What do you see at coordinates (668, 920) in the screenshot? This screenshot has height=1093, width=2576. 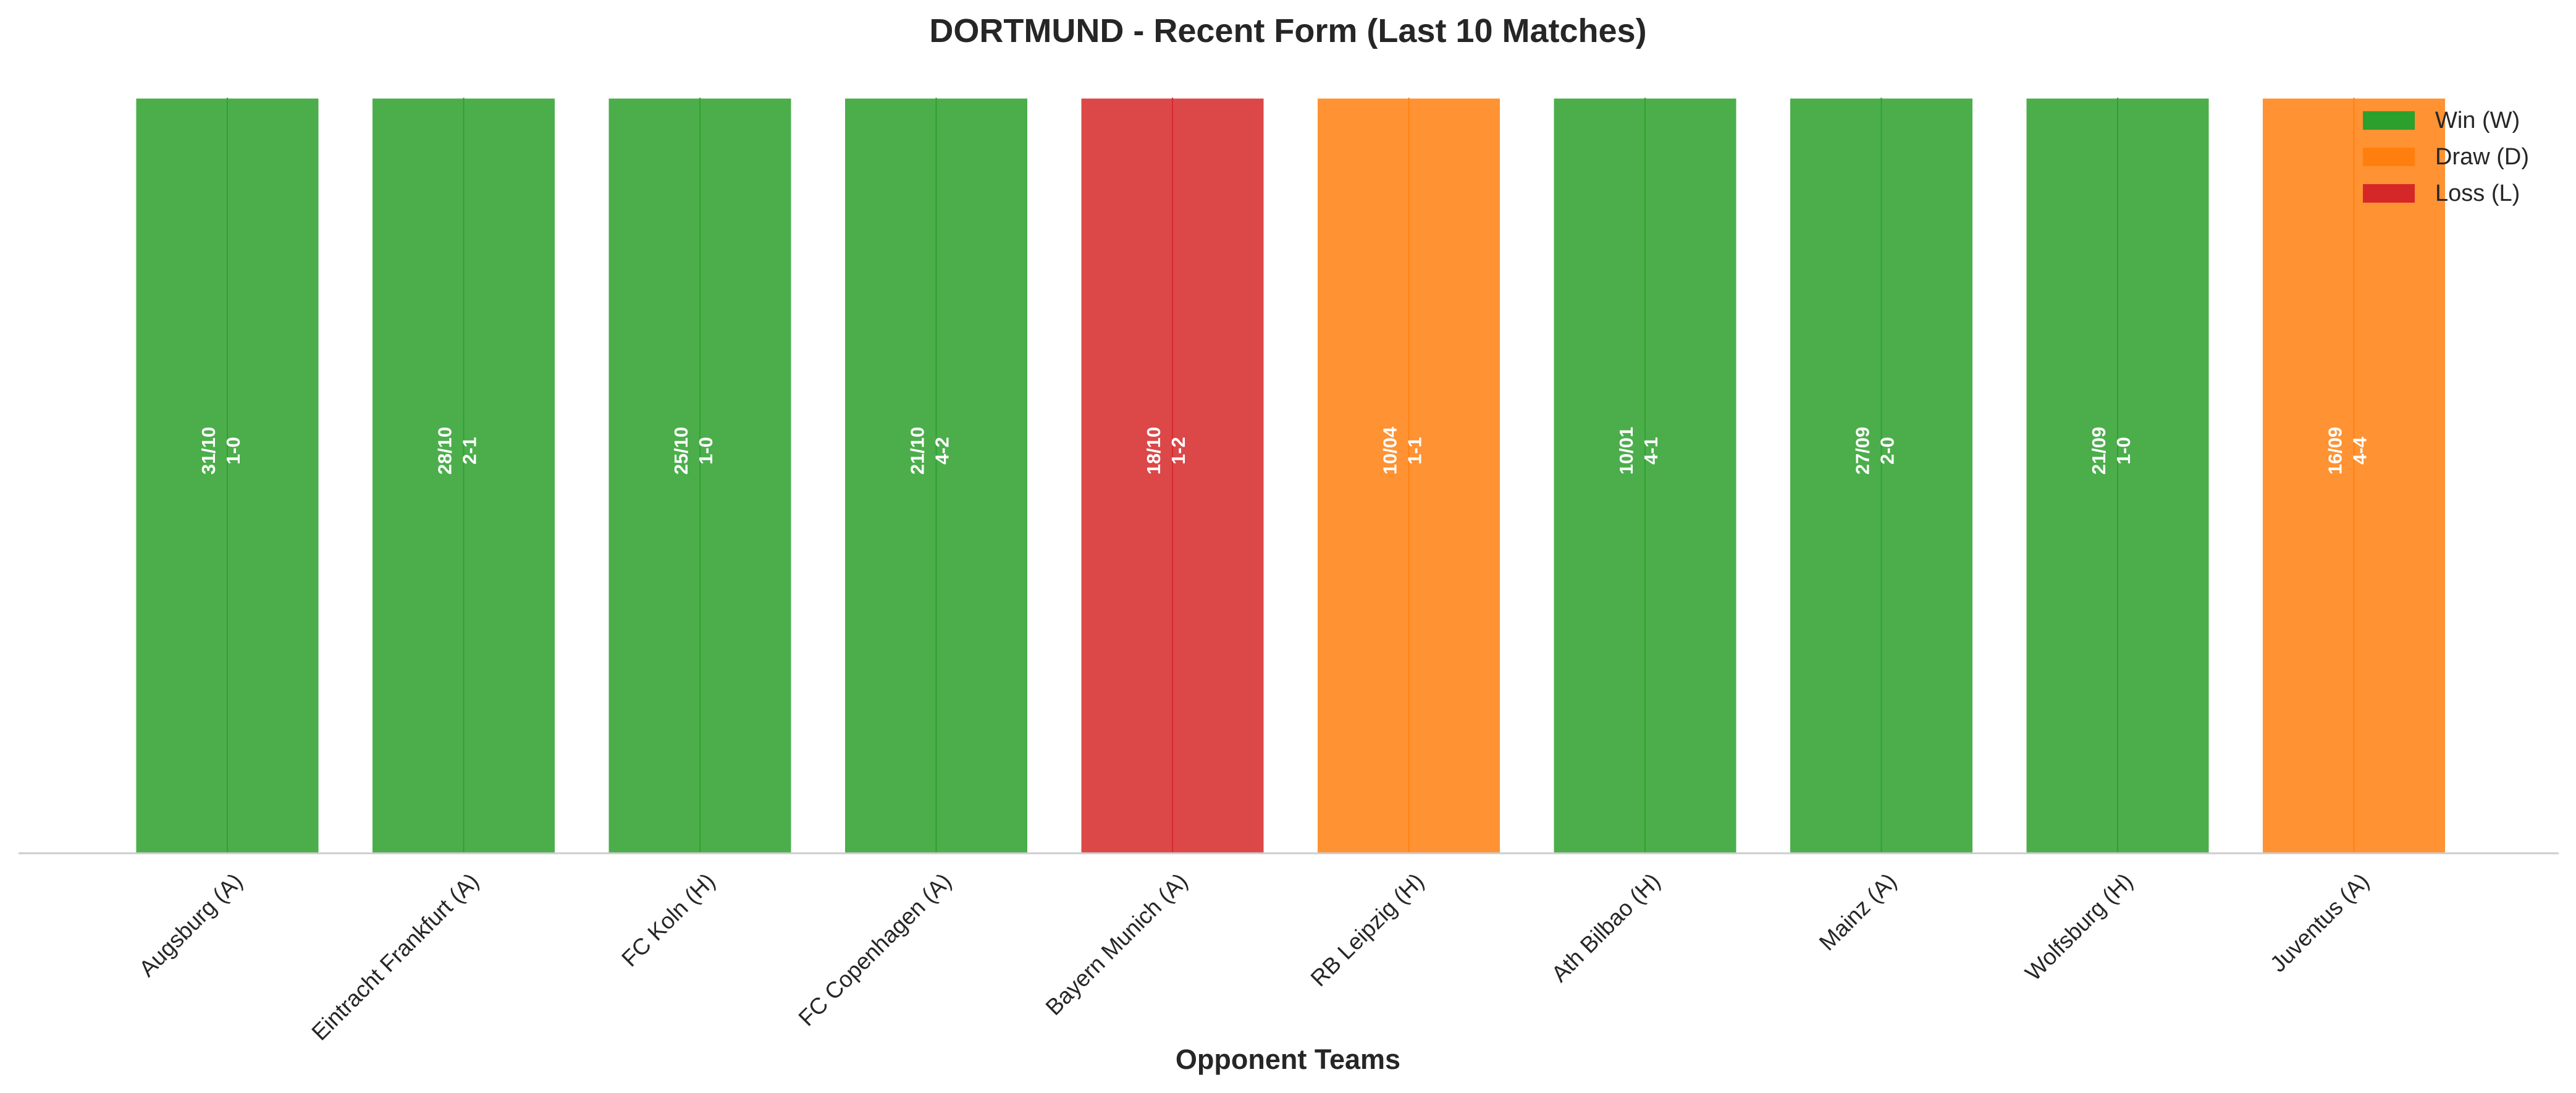 I see `x-tick-label: FC Koln (H)` at bounding box center [668, 920].